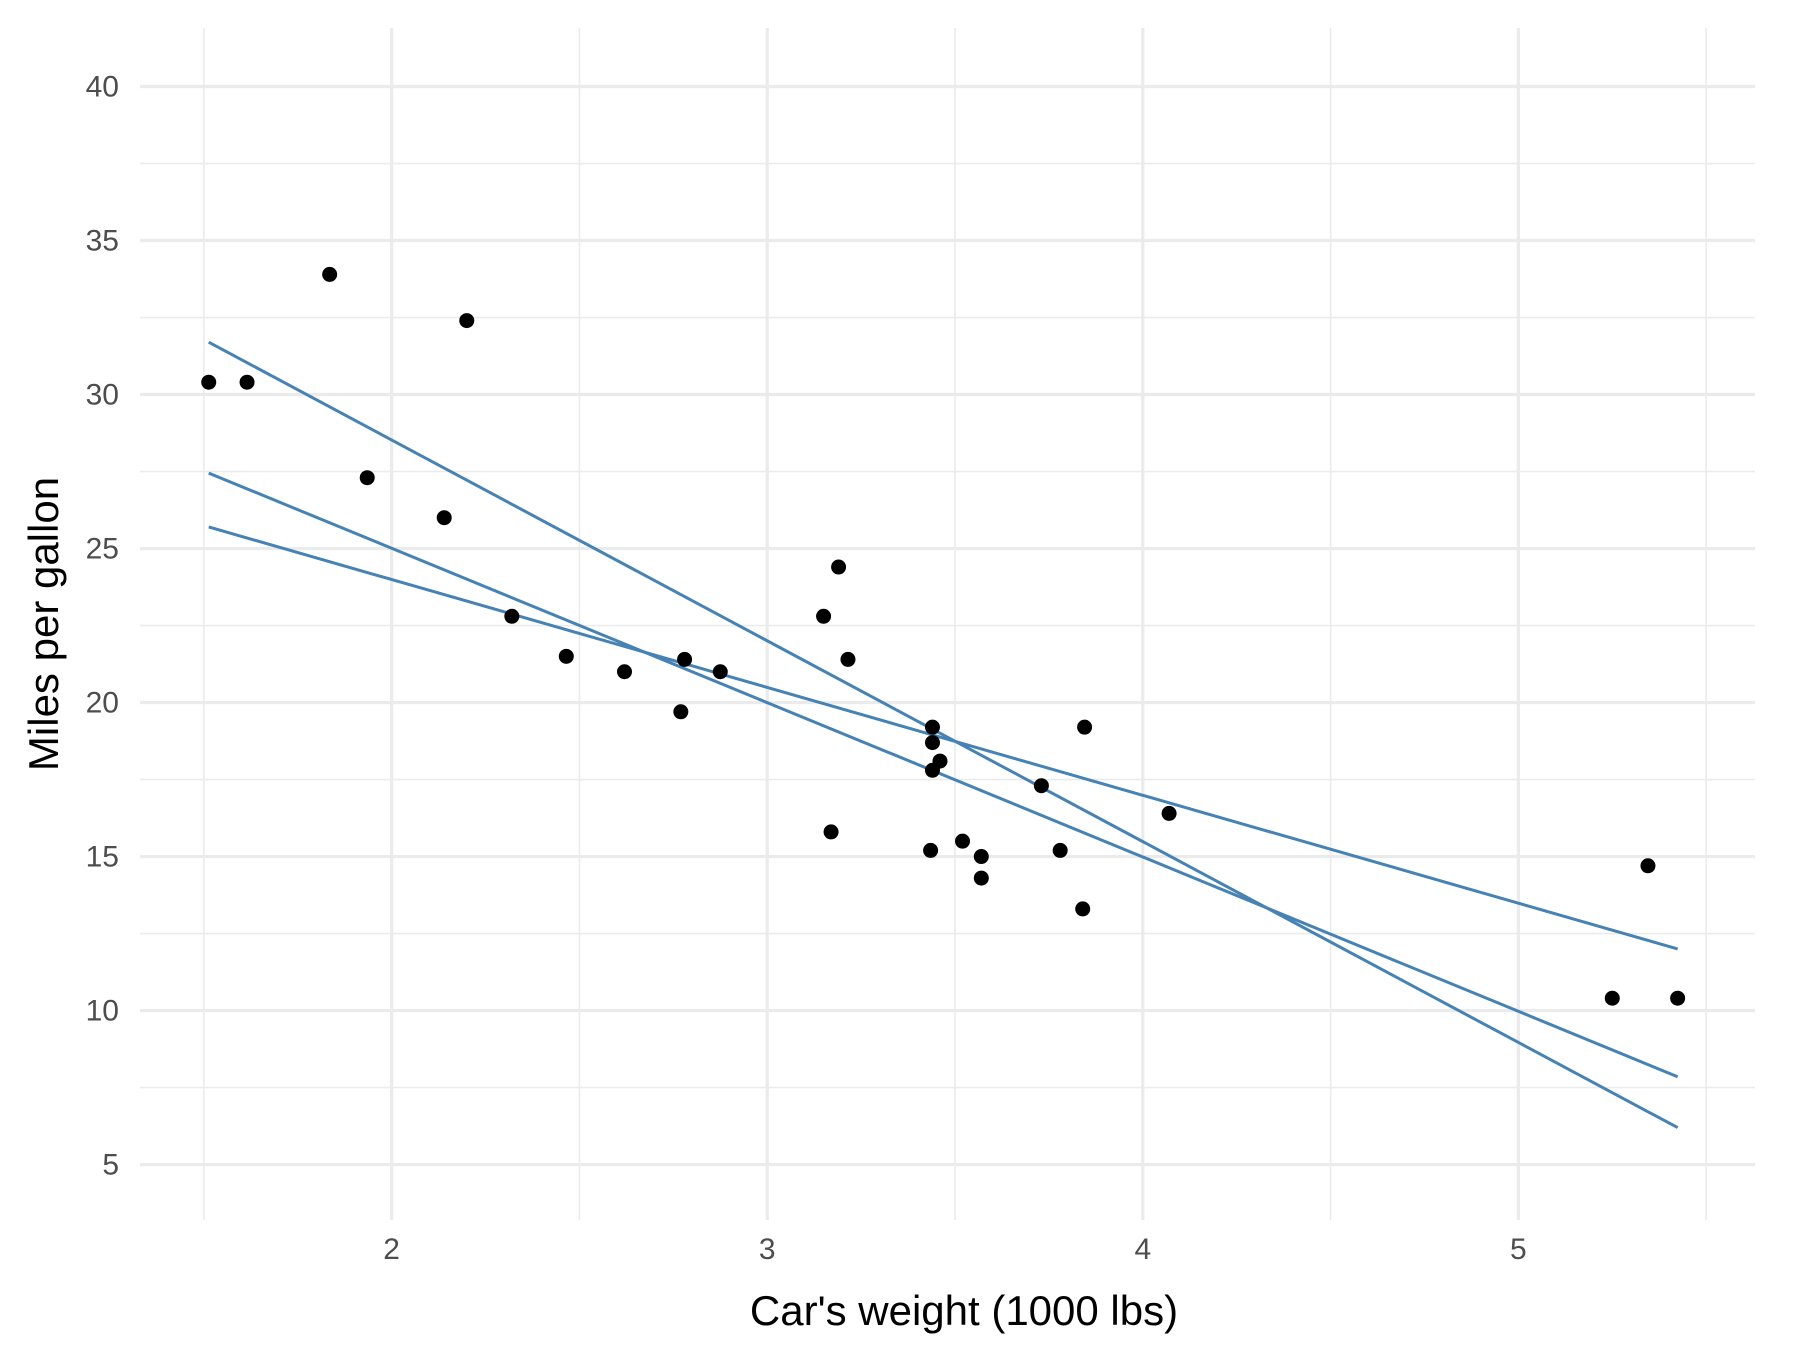 The height and width of the screenshot is (1350, 1800). Describe the element at coordinates (43, 624) in the screenshot. I see `y-axis-title: Miles per gallon` at that location.